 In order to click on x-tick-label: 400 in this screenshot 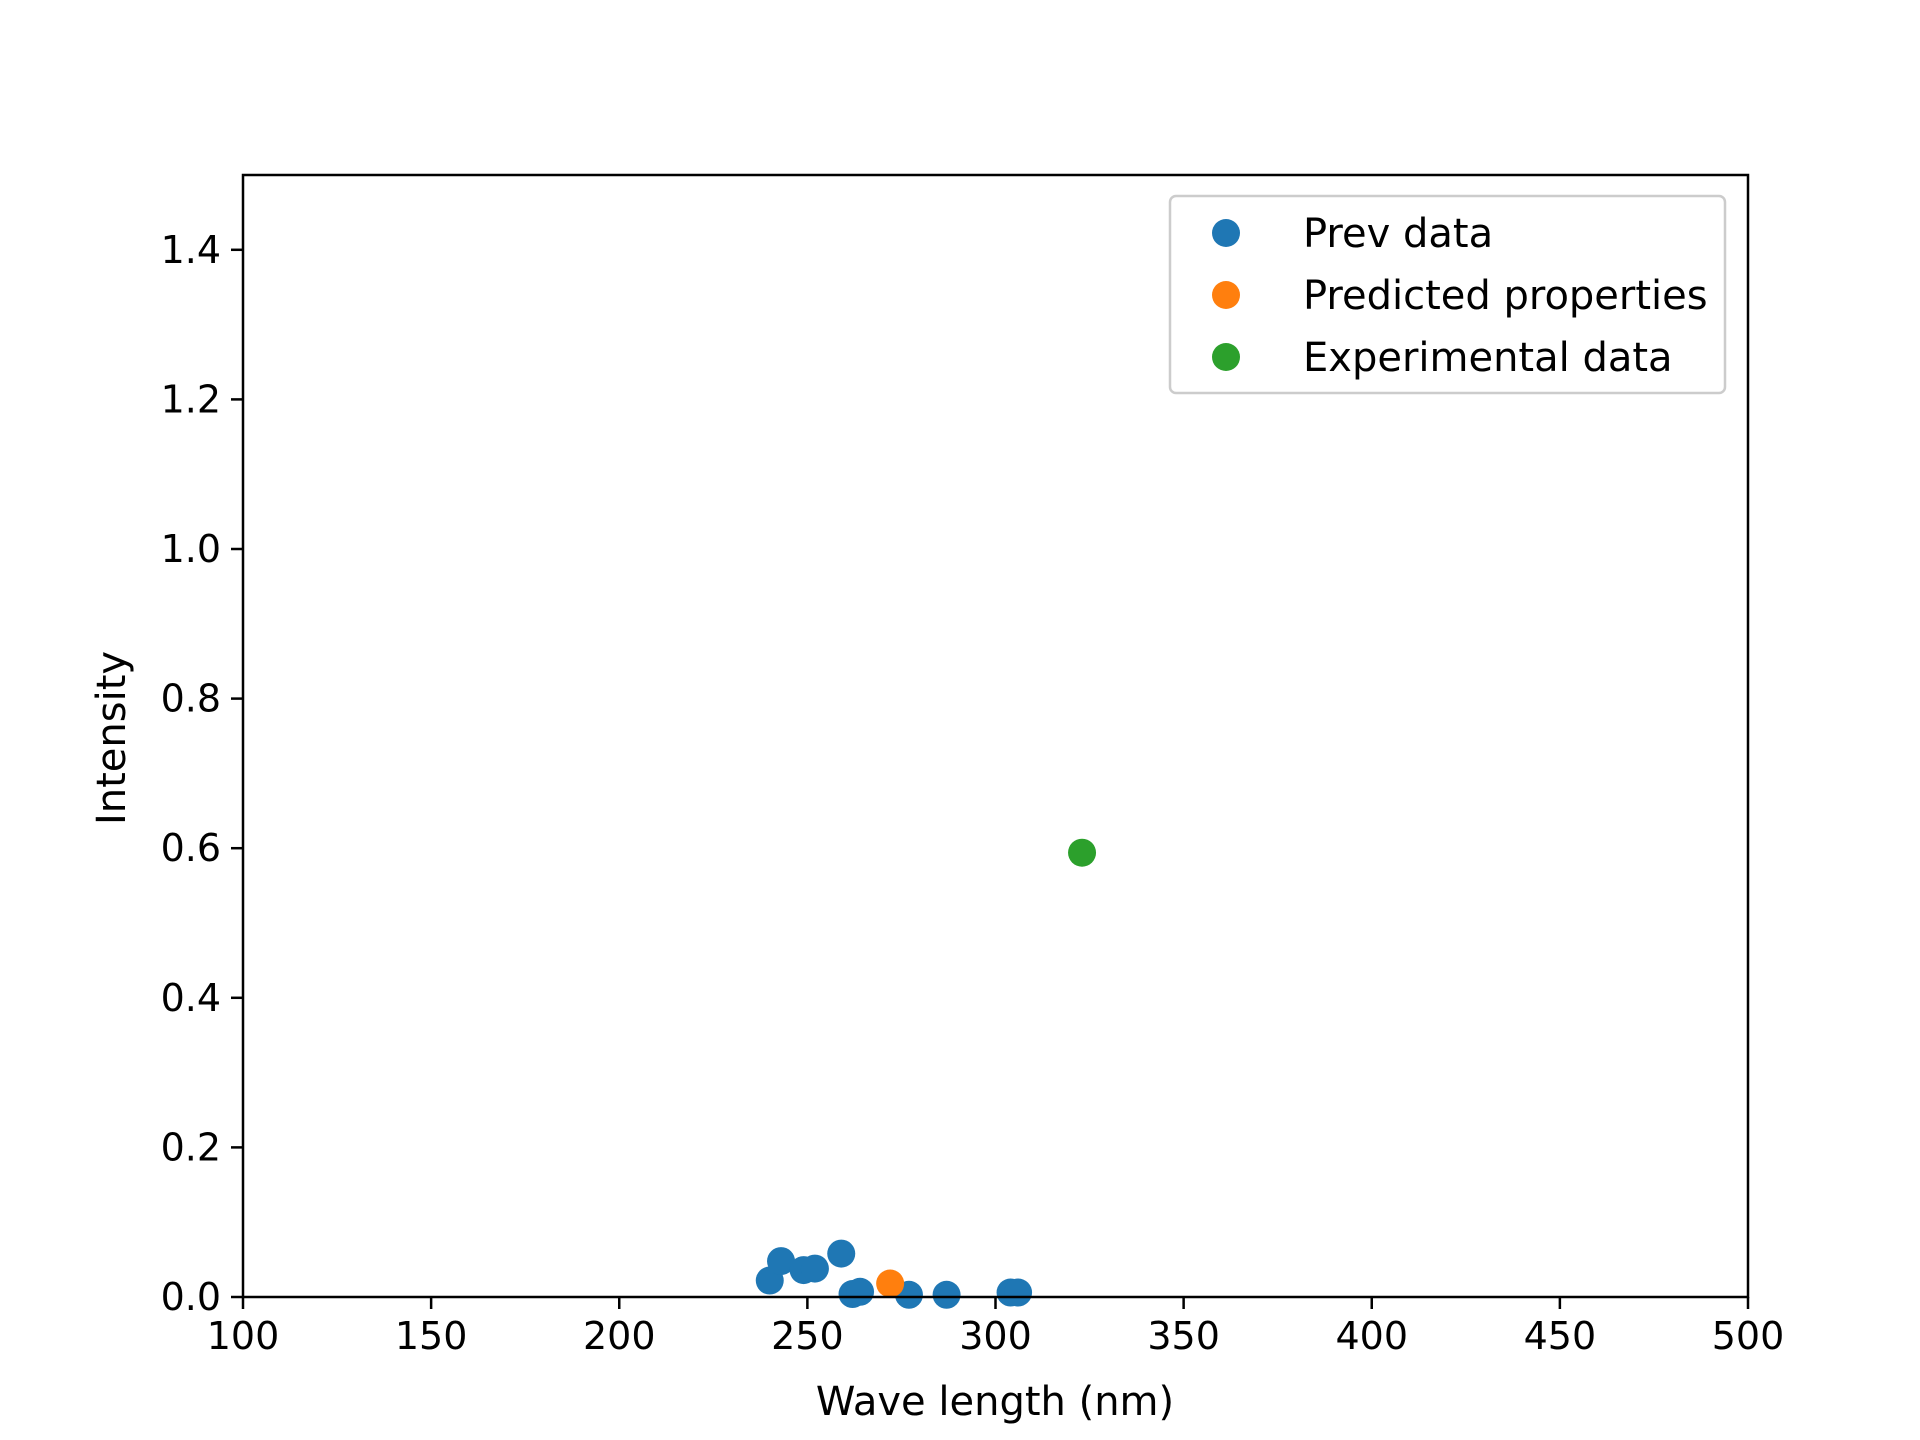, I will do `click(1371, 1336)`.